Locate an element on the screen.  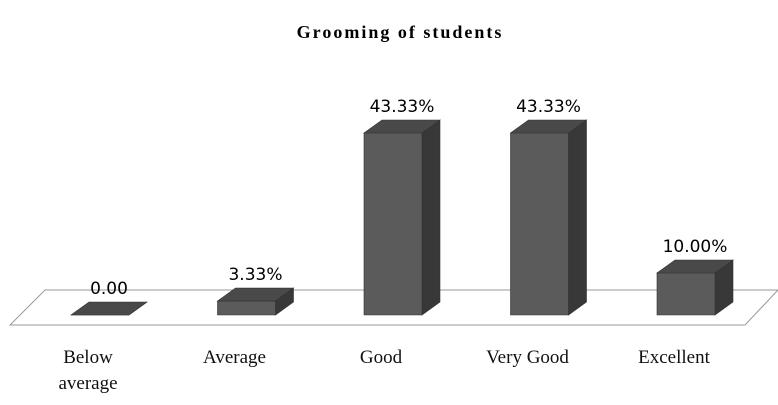
x-tick-label: Average is located at coordinates (234, 357).